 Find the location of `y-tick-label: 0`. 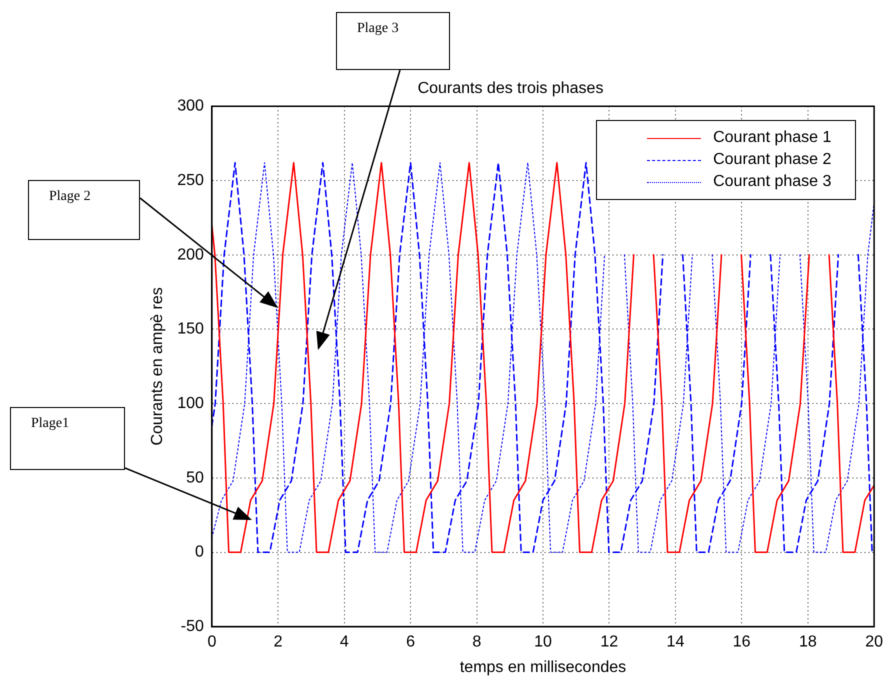

y-tick-label: 0 is located at coordinates (199, 552).